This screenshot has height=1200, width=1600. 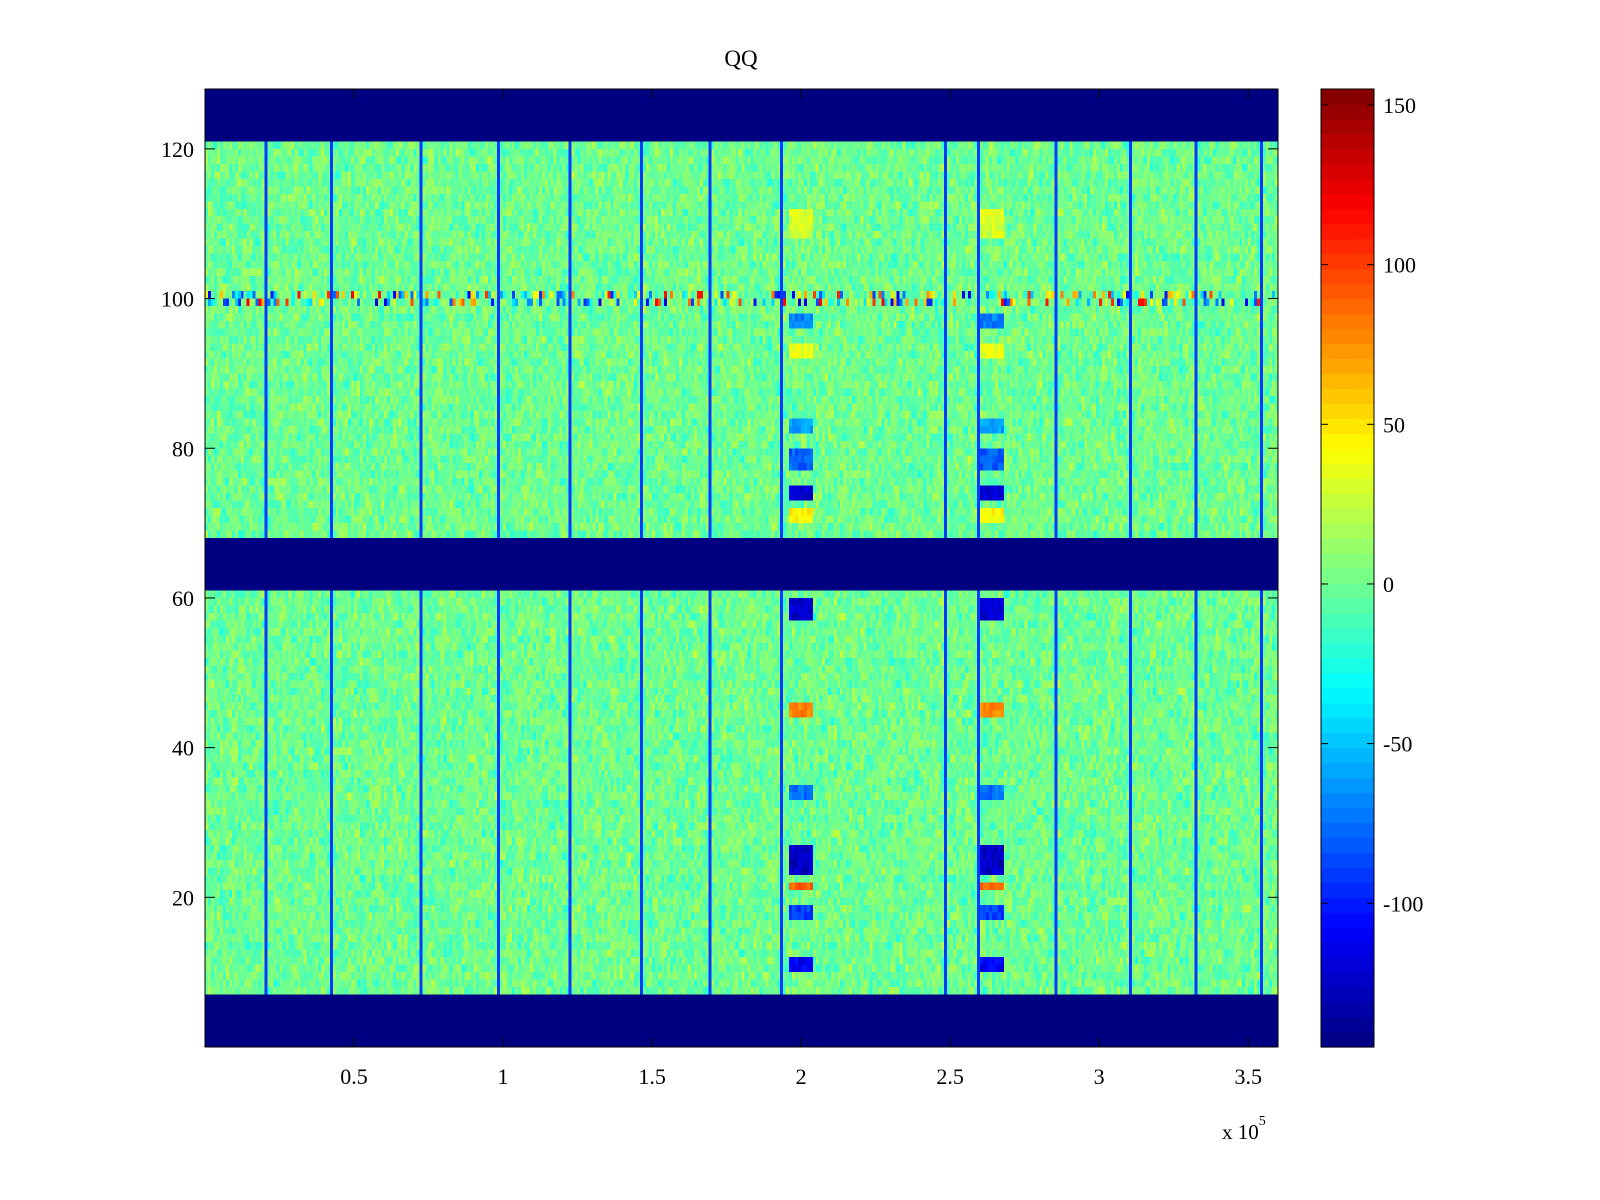 What do you see at coordinates (177, 299) in the screenshot?
I see `y-tick-label: 100` at bounding box center [177, 299].